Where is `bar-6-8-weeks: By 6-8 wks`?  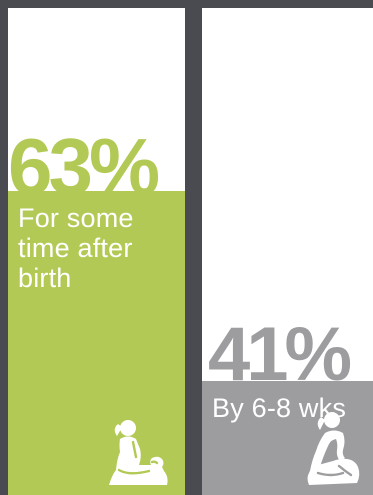
bar-6-8-weeks: By 6-8 wks is located at coordinates (287, 438).